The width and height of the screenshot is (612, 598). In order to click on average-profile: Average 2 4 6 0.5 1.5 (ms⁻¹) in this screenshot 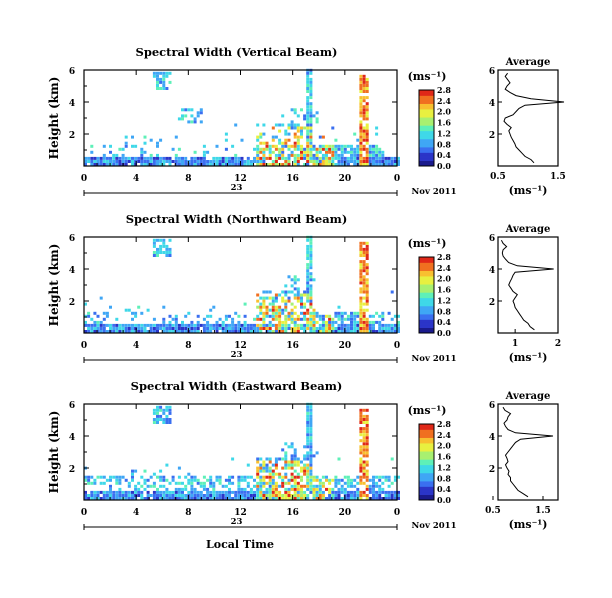, I will do `click(522, 461)`.